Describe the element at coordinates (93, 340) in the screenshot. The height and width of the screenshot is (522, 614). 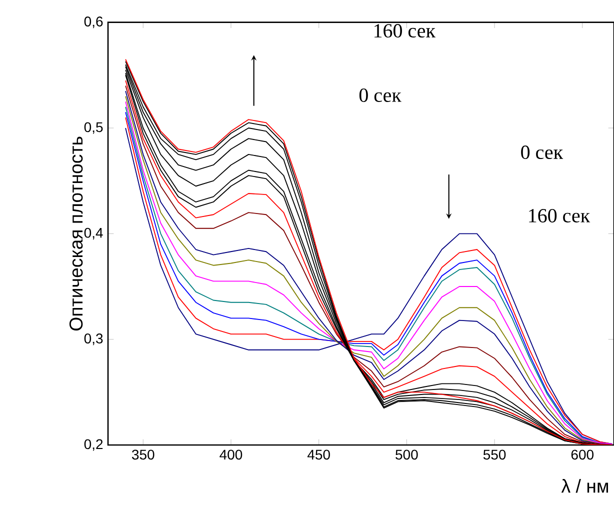
I see `y-tick-label: 0,3` at that location.